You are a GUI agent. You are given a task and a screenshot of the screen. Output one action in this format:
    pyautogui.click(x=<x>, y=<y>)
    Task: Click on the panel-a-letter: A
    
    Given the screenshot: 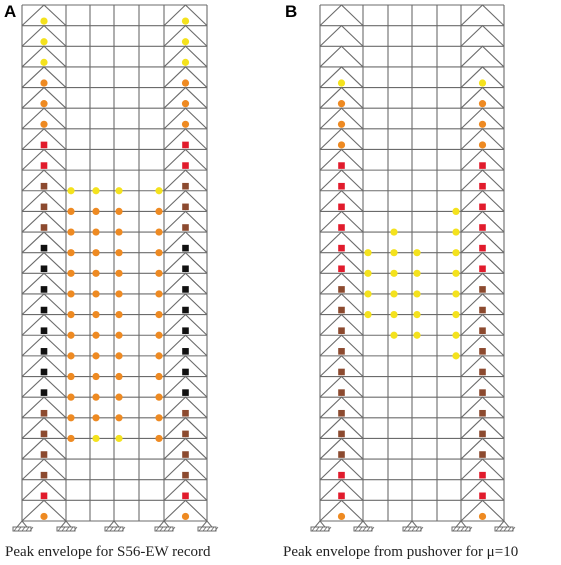 What is the action you would take?
    pyautogui.click(x=10, y=11)
    